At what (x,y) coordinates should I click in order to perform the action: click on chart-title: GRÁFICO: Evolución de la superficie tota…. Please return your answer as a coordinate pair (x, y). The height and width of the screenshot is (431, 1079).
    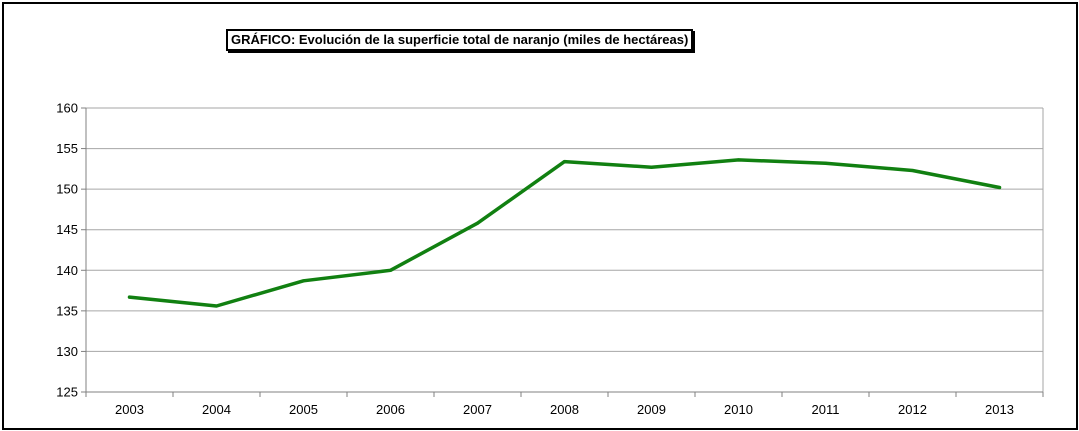
    Looking at the image, I should click on (460, 40).